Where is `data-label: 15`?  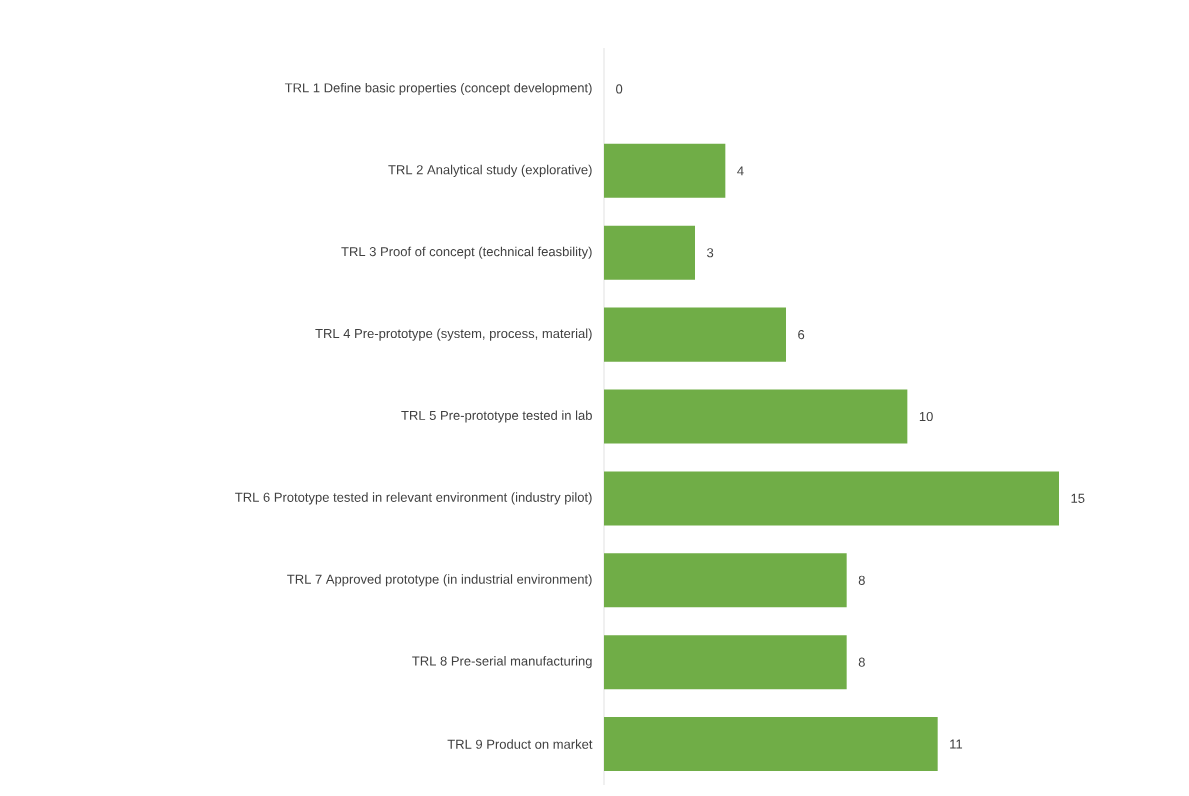
data-label: 15 is located at coordinates (1078, 498).